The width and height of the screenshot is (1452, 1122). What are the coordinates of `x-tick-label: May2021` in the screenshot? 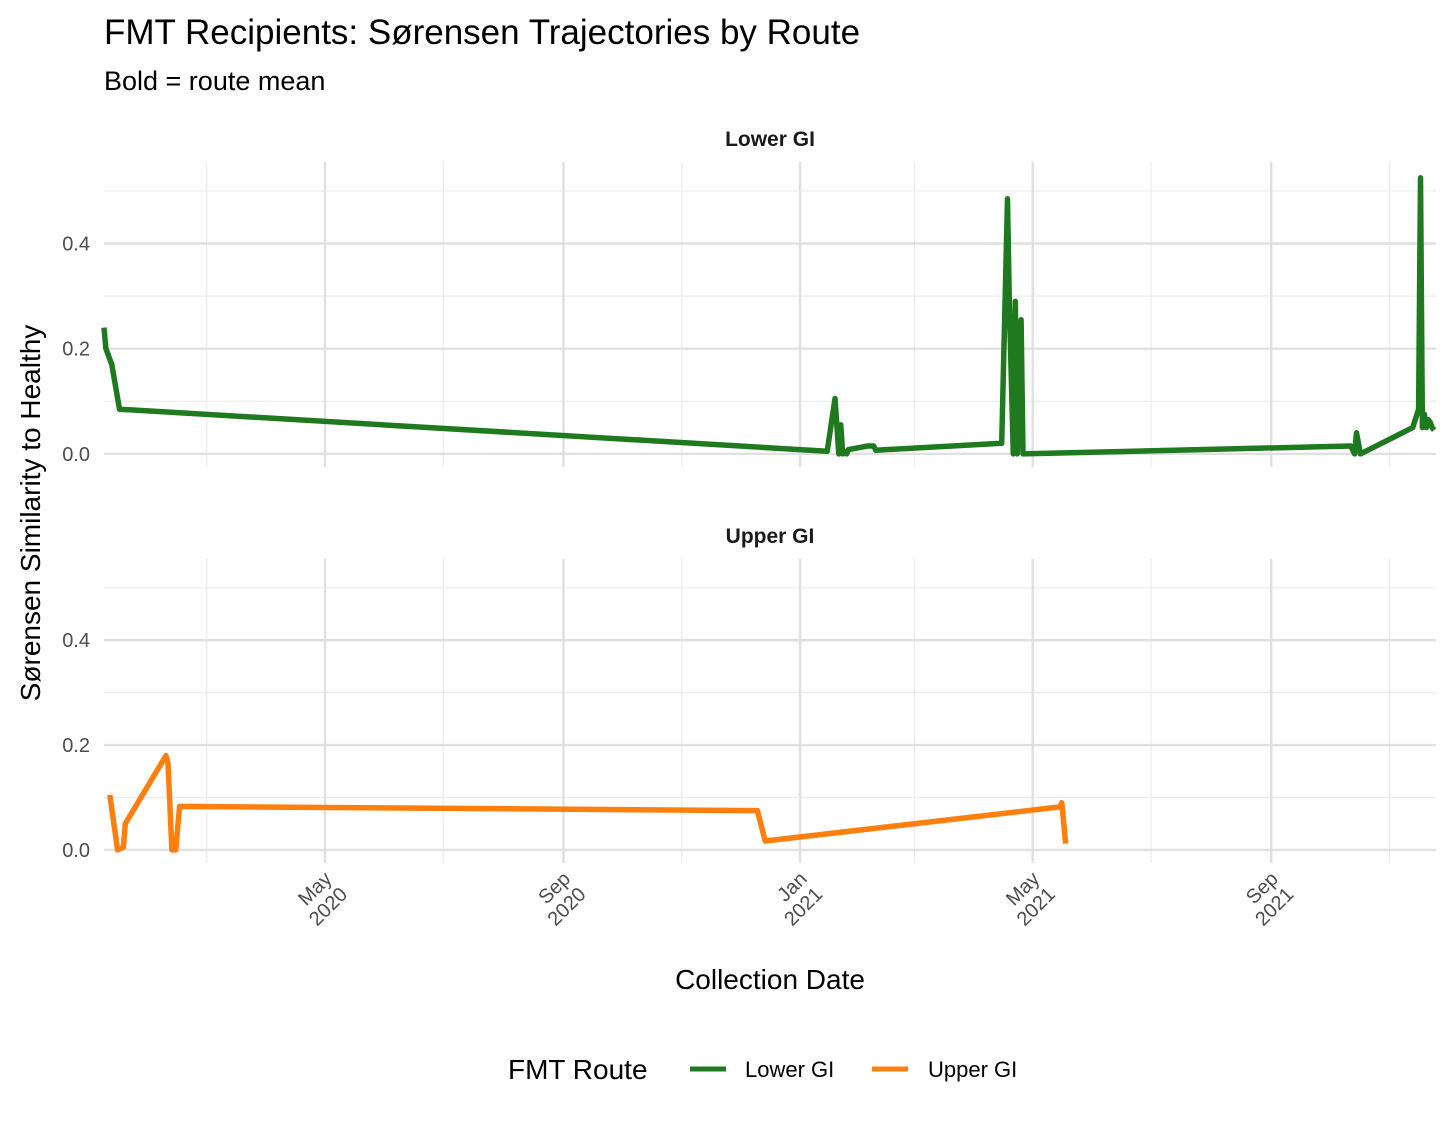 It's located at (1028, 899).